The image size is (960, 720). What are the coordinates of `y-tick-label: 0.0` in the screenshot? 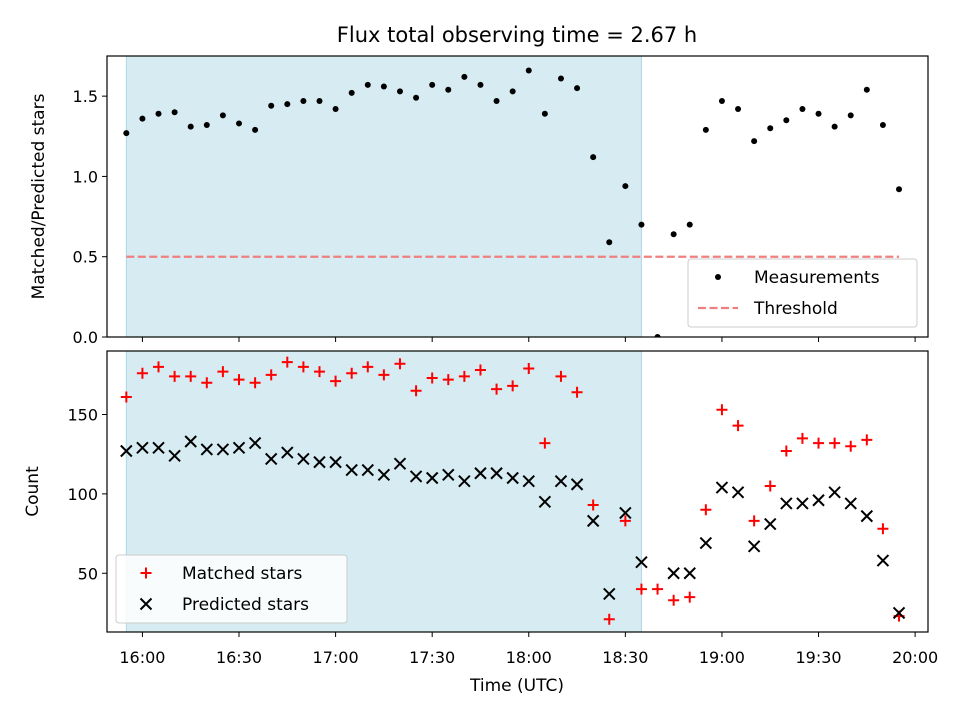 It's located at (85, 337).